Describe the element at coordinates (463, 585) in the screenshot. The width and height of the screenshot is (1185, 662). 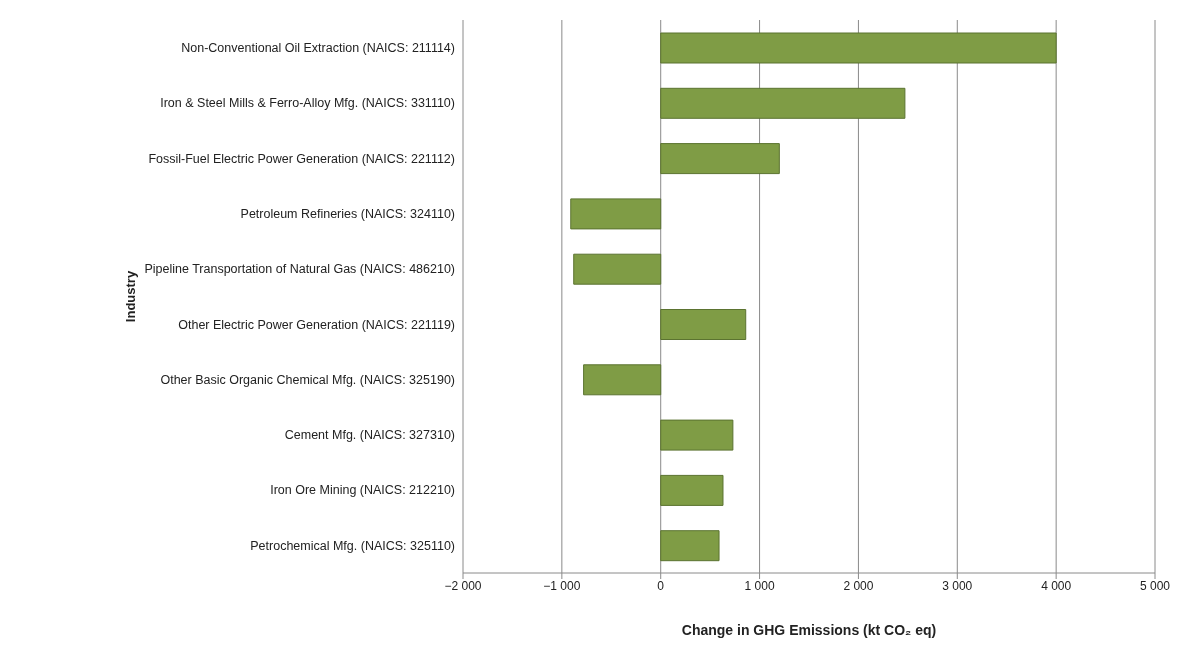
I see `x-tick-label: −2 000` at that location.